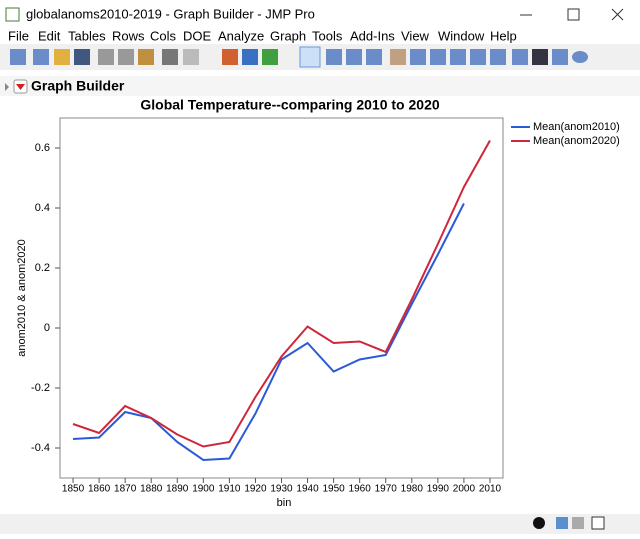 The width and height of the screenshot is (640, 539). I want to click on menu-item: View, so click(415, 35).